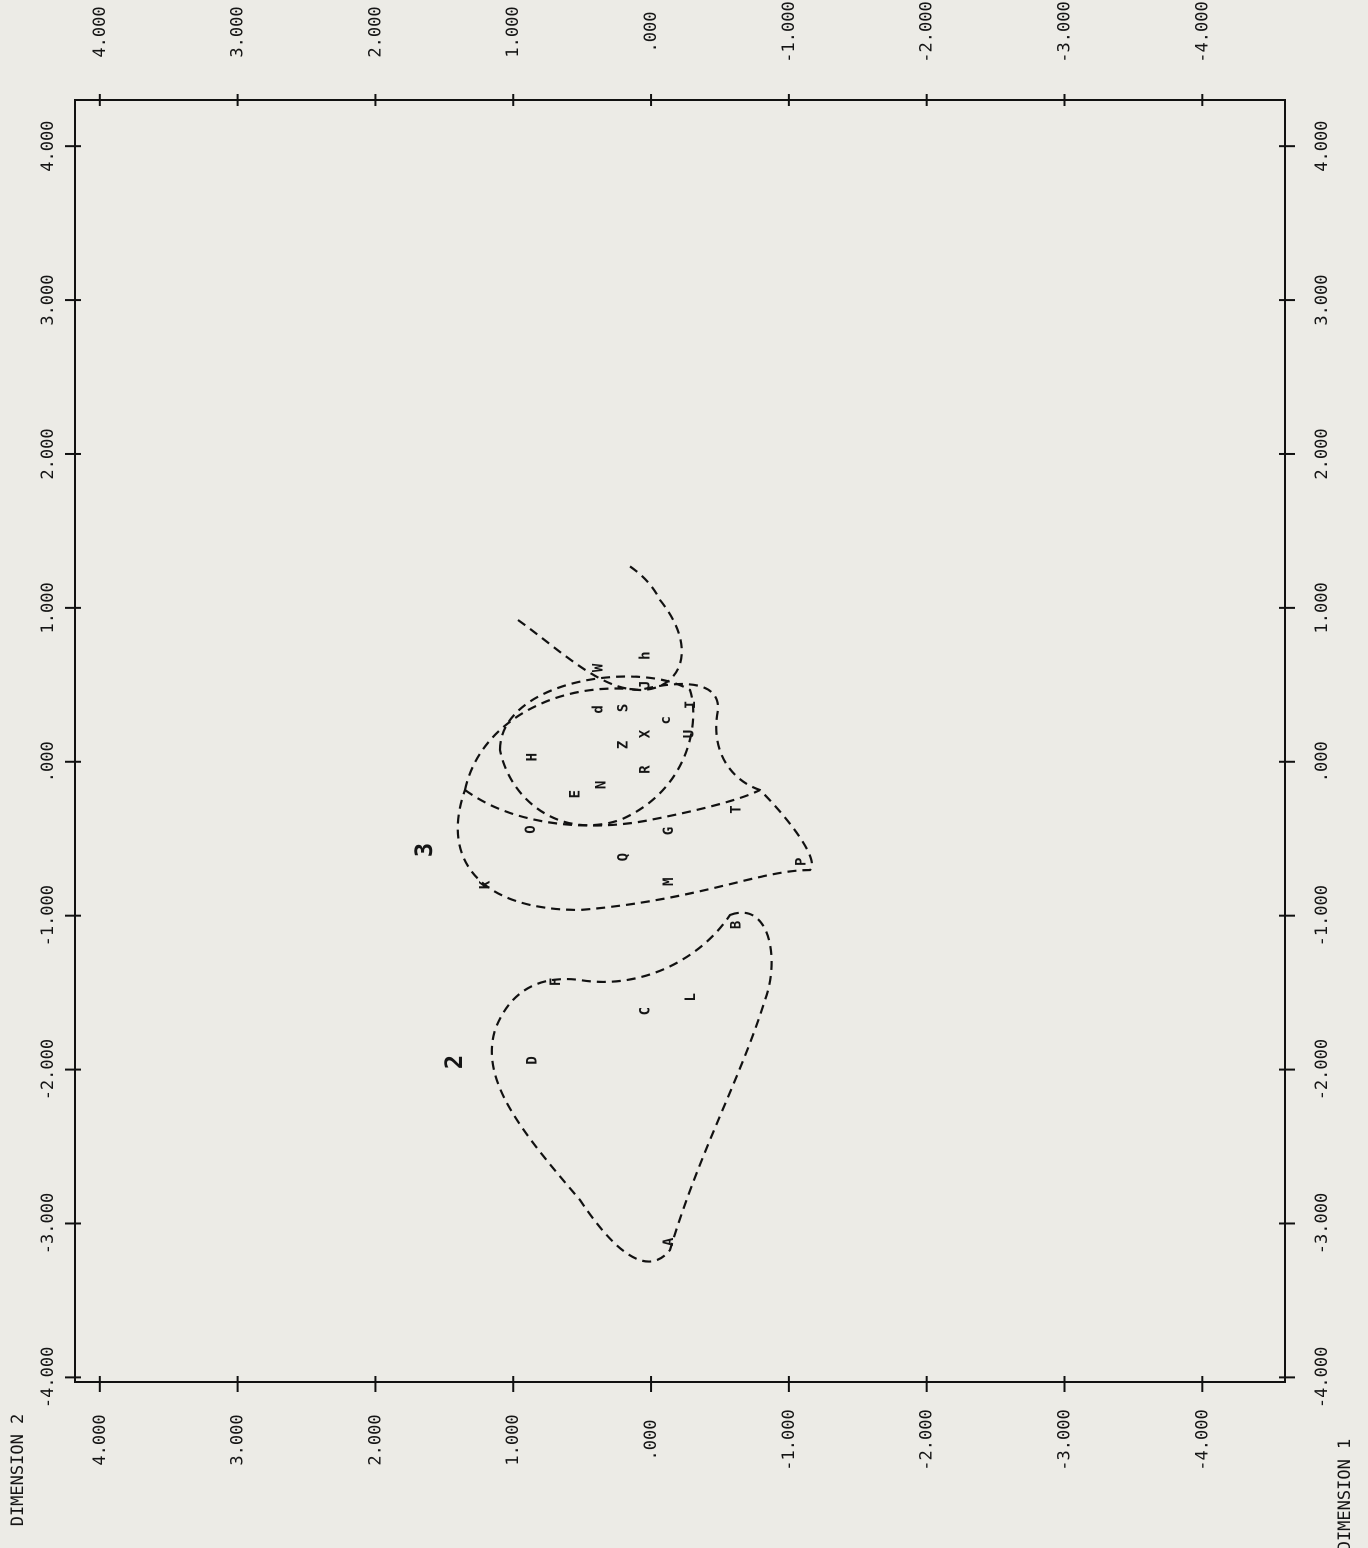  I want to click on point-label: L, so click(691, 997).